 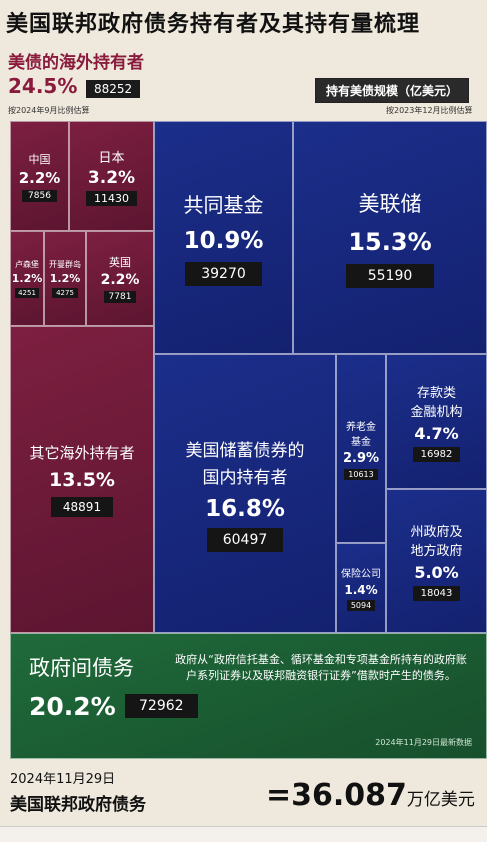 What do you see at coordinates (429, 110) in the screenshot?
I see `note-right: 按2023年12月比例估算` at bounding box center [429, 110].